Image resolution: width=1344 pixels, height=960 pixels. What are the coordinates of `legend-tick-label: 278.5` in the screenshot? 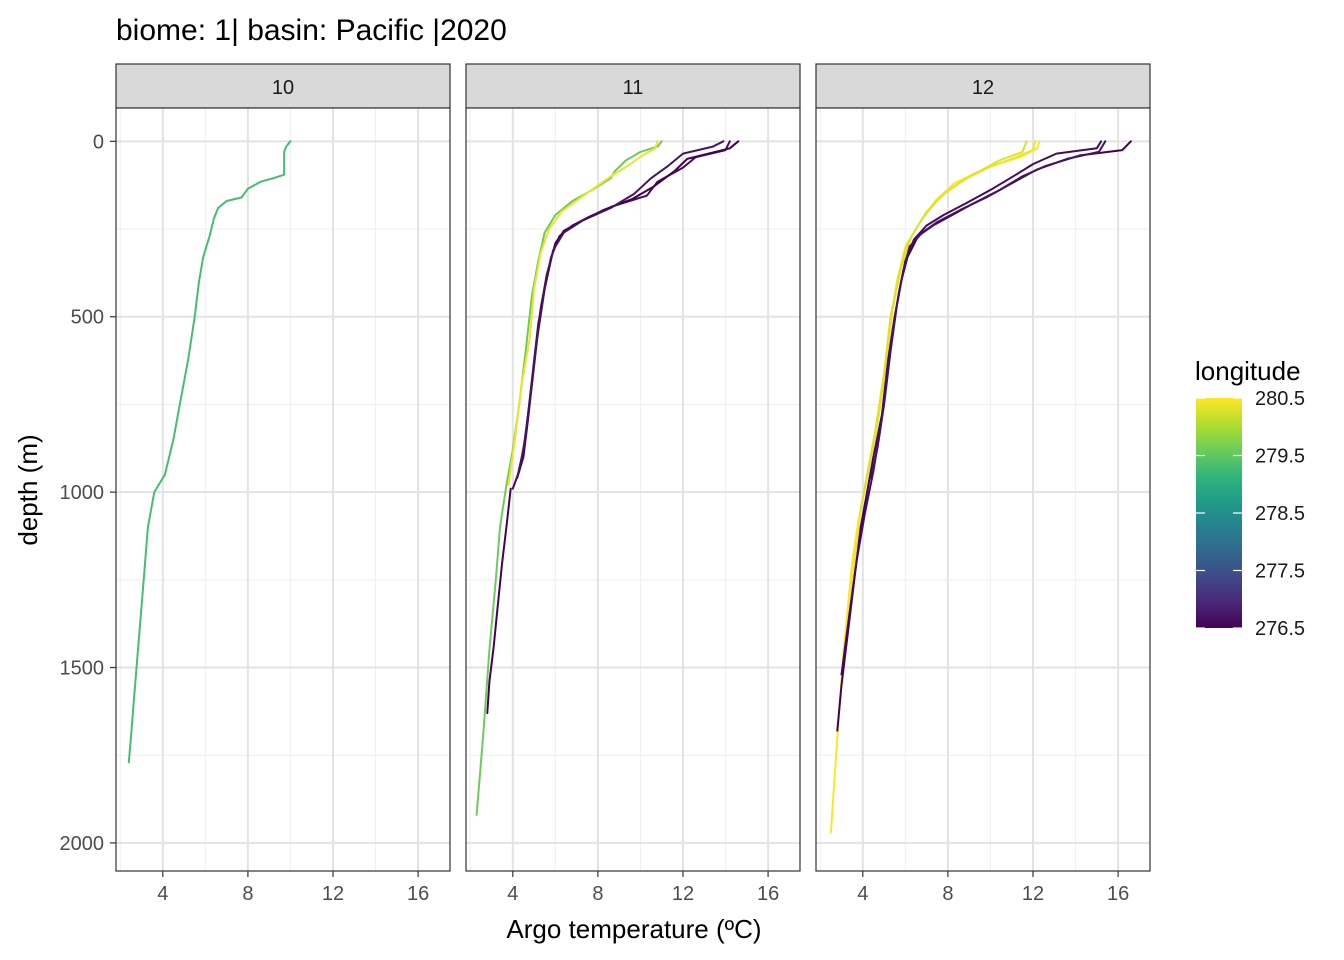 It's located at (1280, 514).